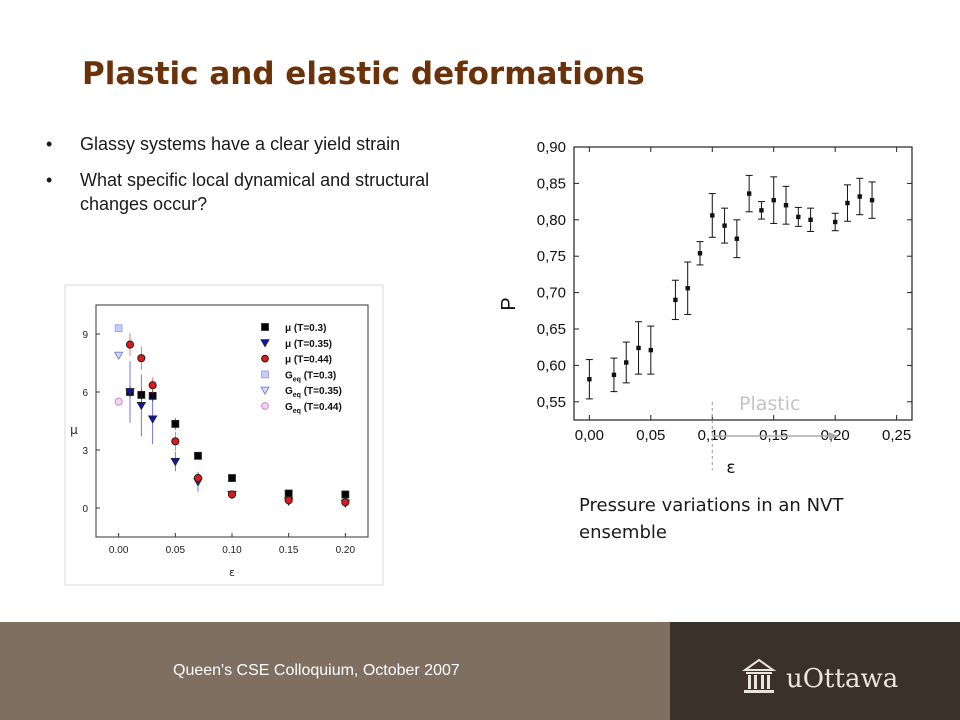  Describe the element at coordinates (240, 144) in the screenshot. I see `bullet-text: Glassy systems have a clear yield strain` at that location.